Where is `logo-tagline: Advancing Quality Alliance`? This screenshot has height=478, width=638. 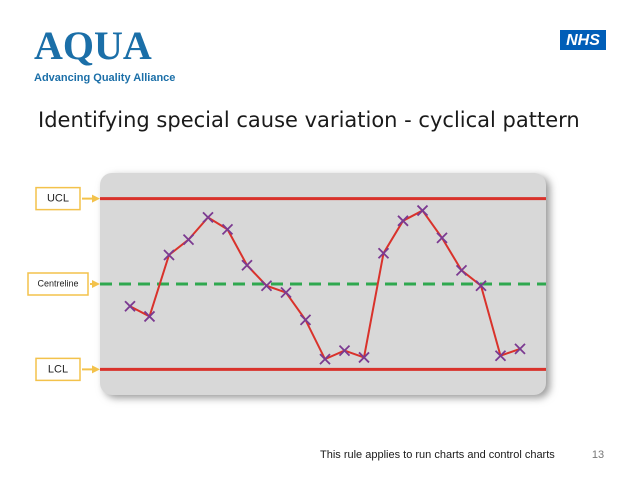 logo-tagline: Advancing Quality Alliance is located at coordinates (104, 78).